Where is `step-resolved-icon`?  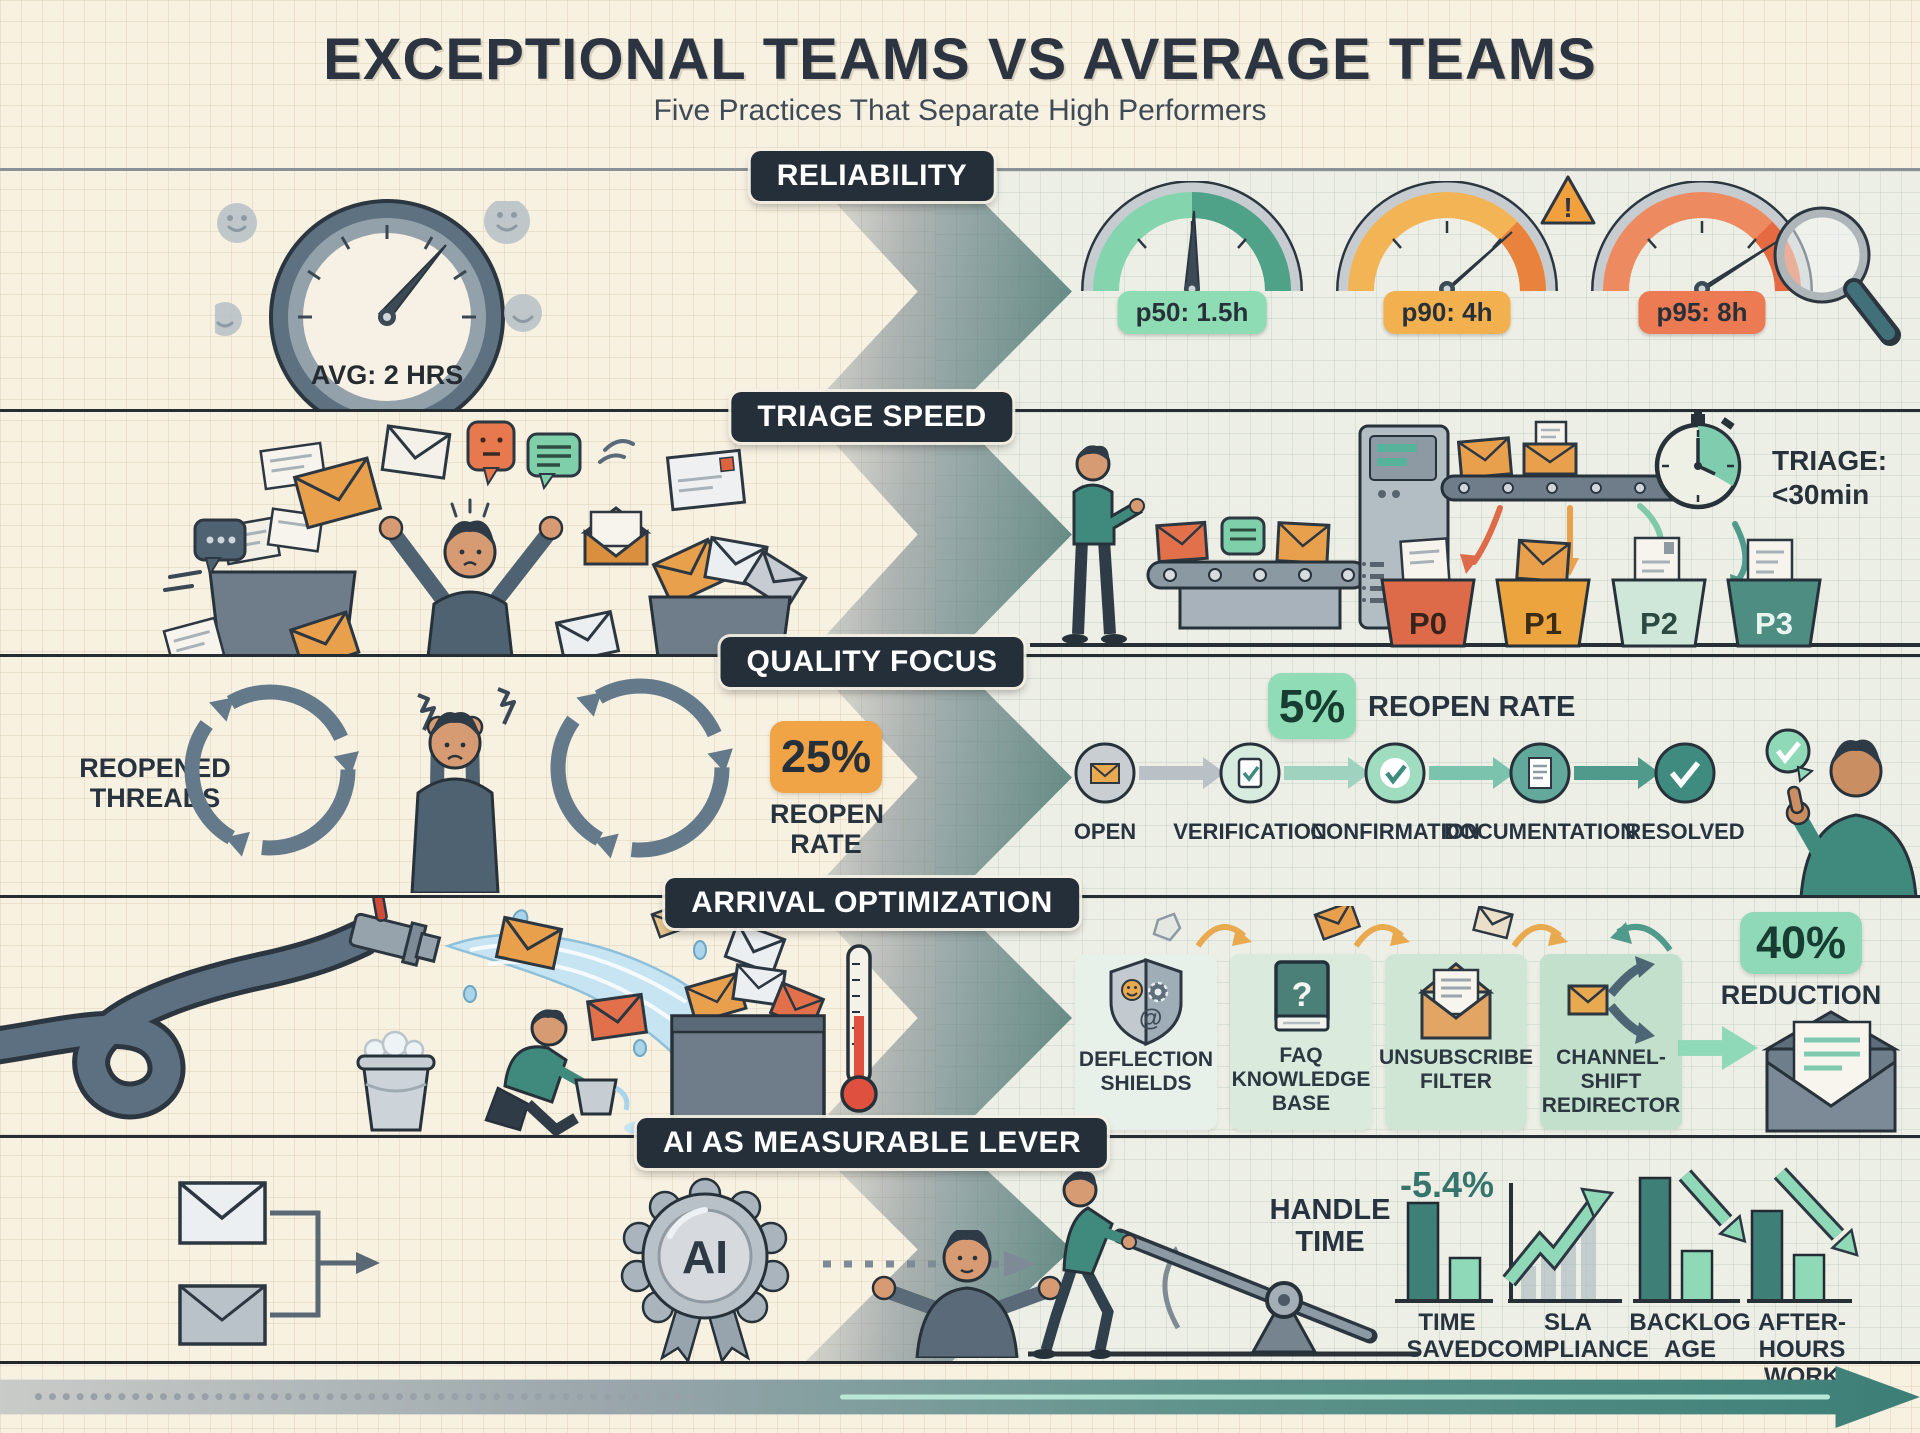
step-resolved-icon is located at coordinates (1685, 773).